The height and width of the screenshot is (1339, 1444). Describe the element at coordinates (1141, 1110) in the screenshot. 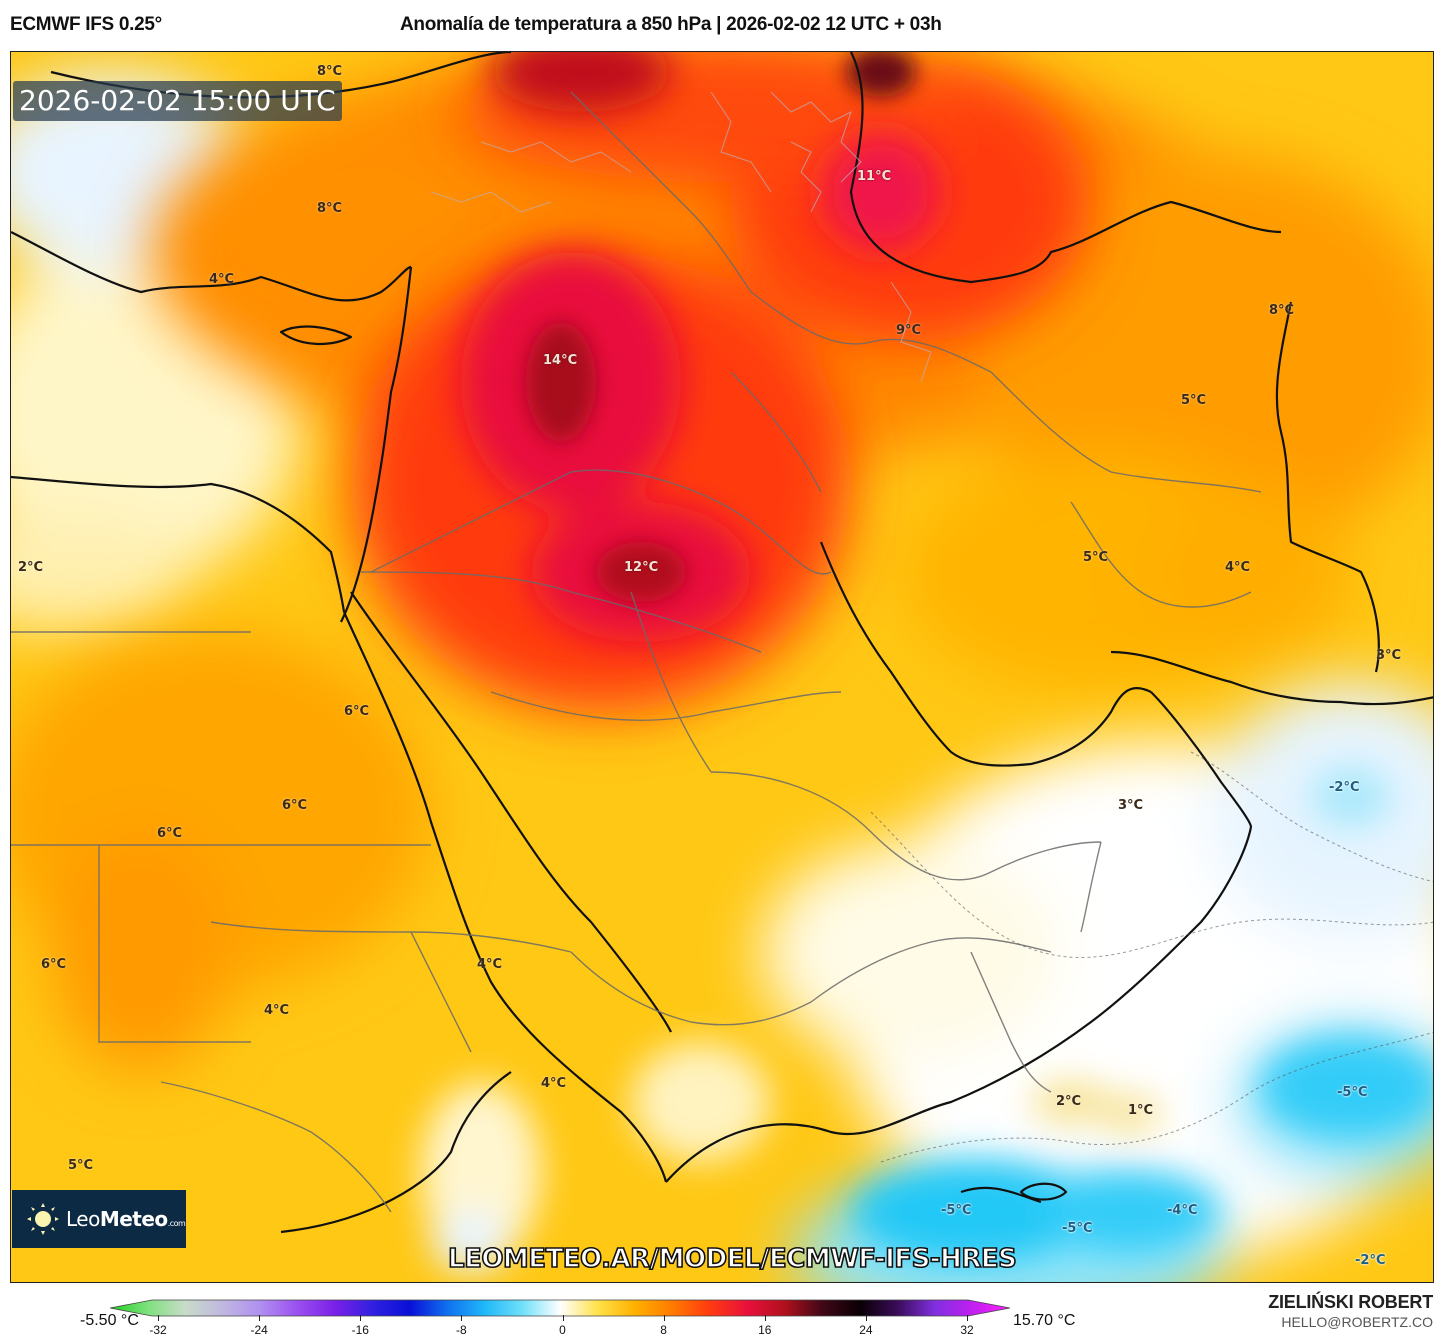

I see `contour-label: 1°C` at that location.